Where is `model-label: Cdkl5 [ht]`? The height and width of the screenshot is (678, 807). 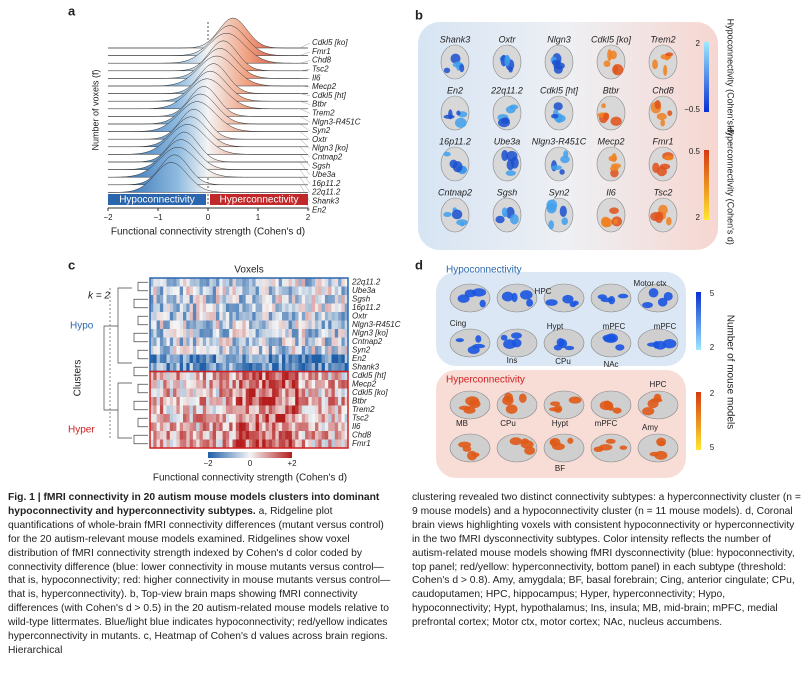 model-label: Cdkl5 [ht] is located at coordinates (369, 375).